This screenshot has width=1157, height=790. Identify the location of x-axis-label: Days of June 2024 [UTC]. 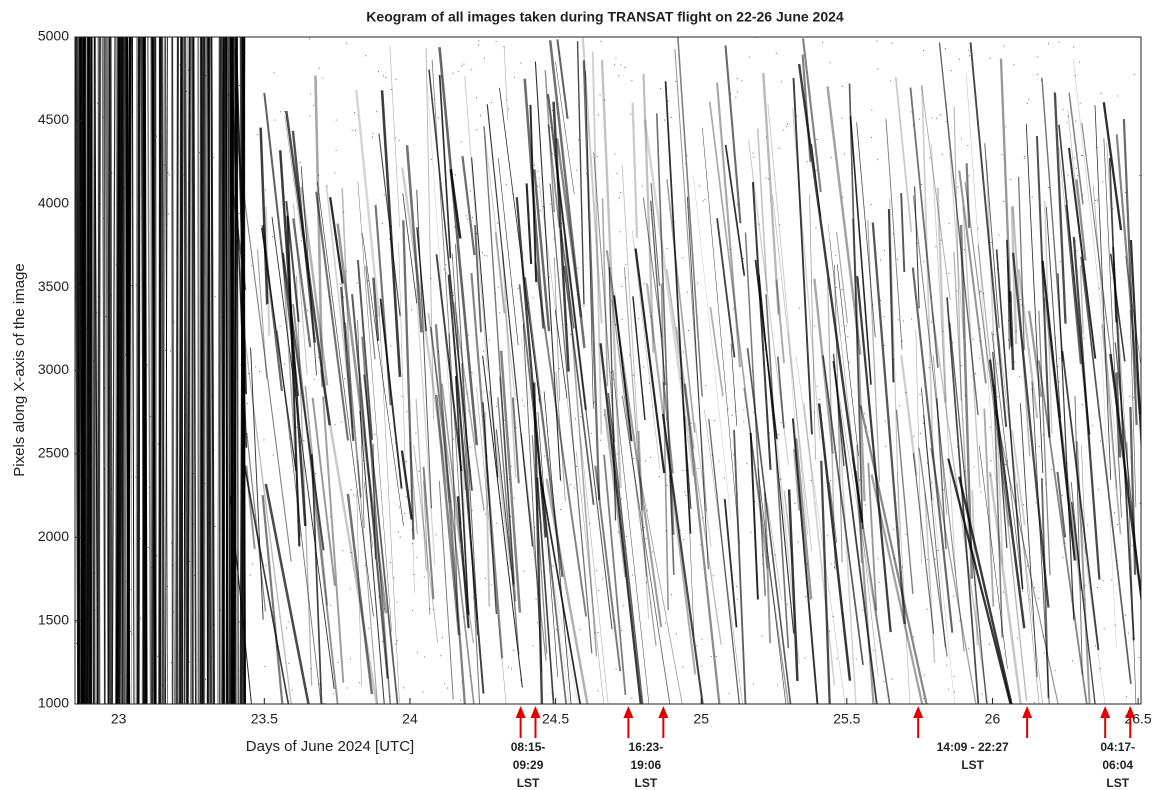
(330, 746).